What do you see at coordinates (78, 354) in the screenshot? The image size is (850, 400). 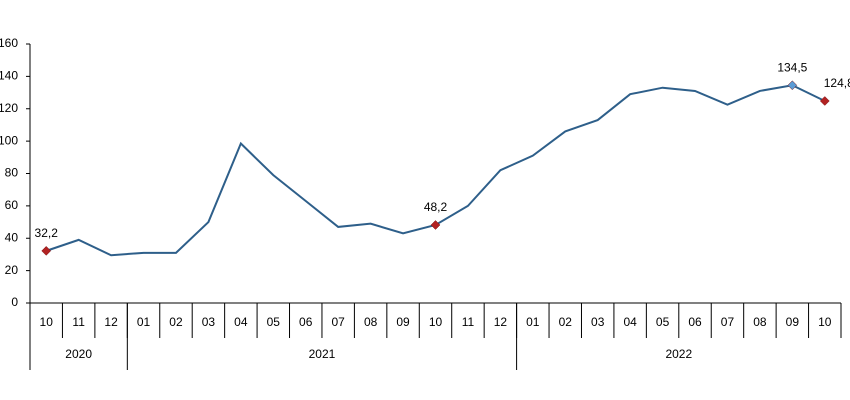 I see `year-label: 2020` at bounding box center [78, 354].